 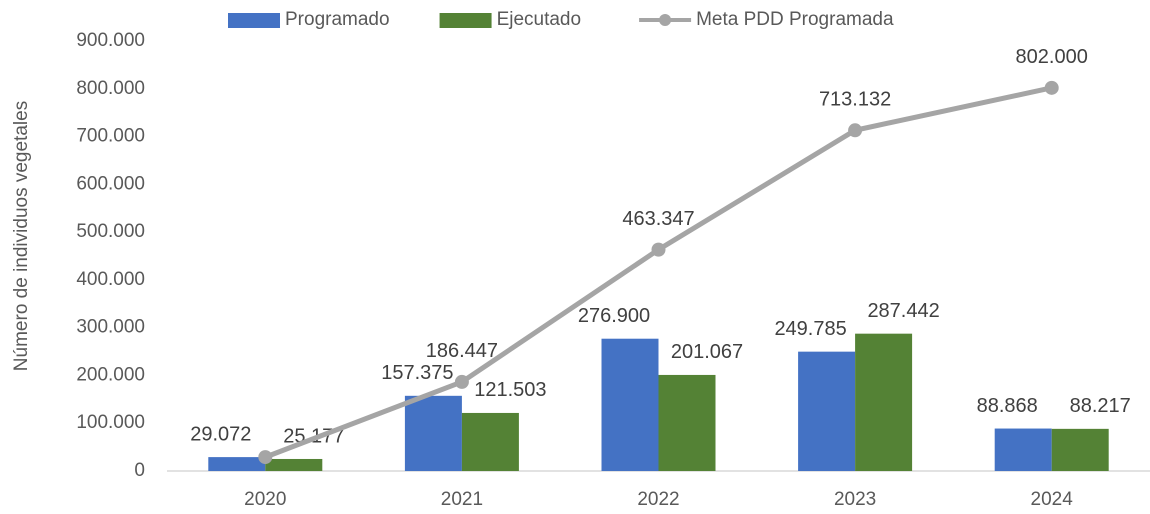 I want to click on legend-marker, so click(x=665, y=20).